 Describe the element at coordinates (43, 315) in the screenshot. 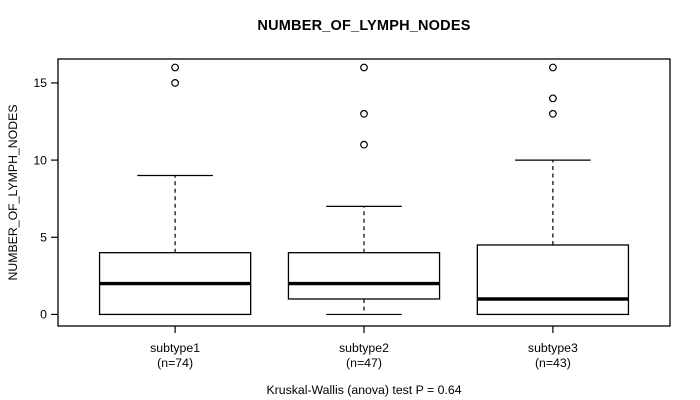

I see `y-tick-label: 0` at that location.